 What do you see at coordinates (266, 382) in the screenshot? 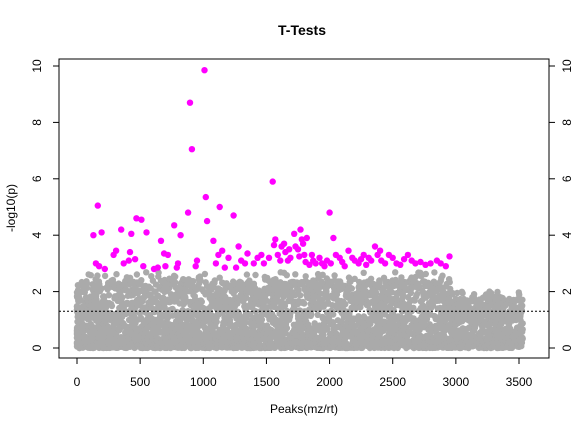
I see `x-tick-label: 1500` at bounding box center [266, 382].